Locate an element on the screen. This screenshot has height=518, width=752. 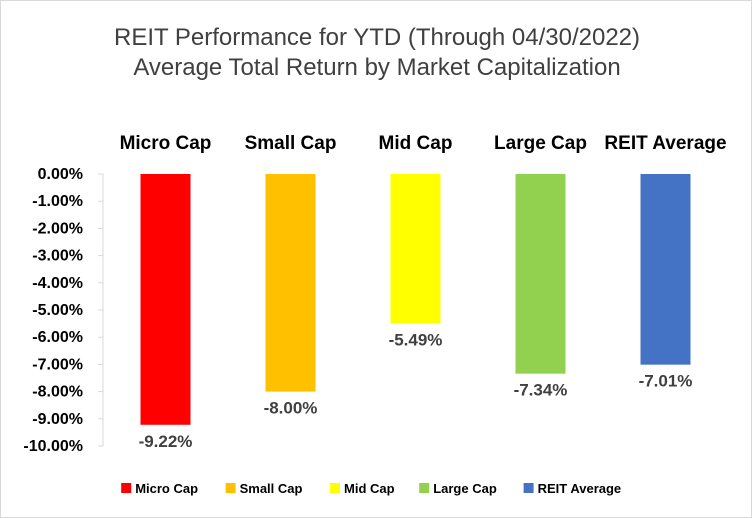
data-label: -8.00% is located at coordinates (291, 408).